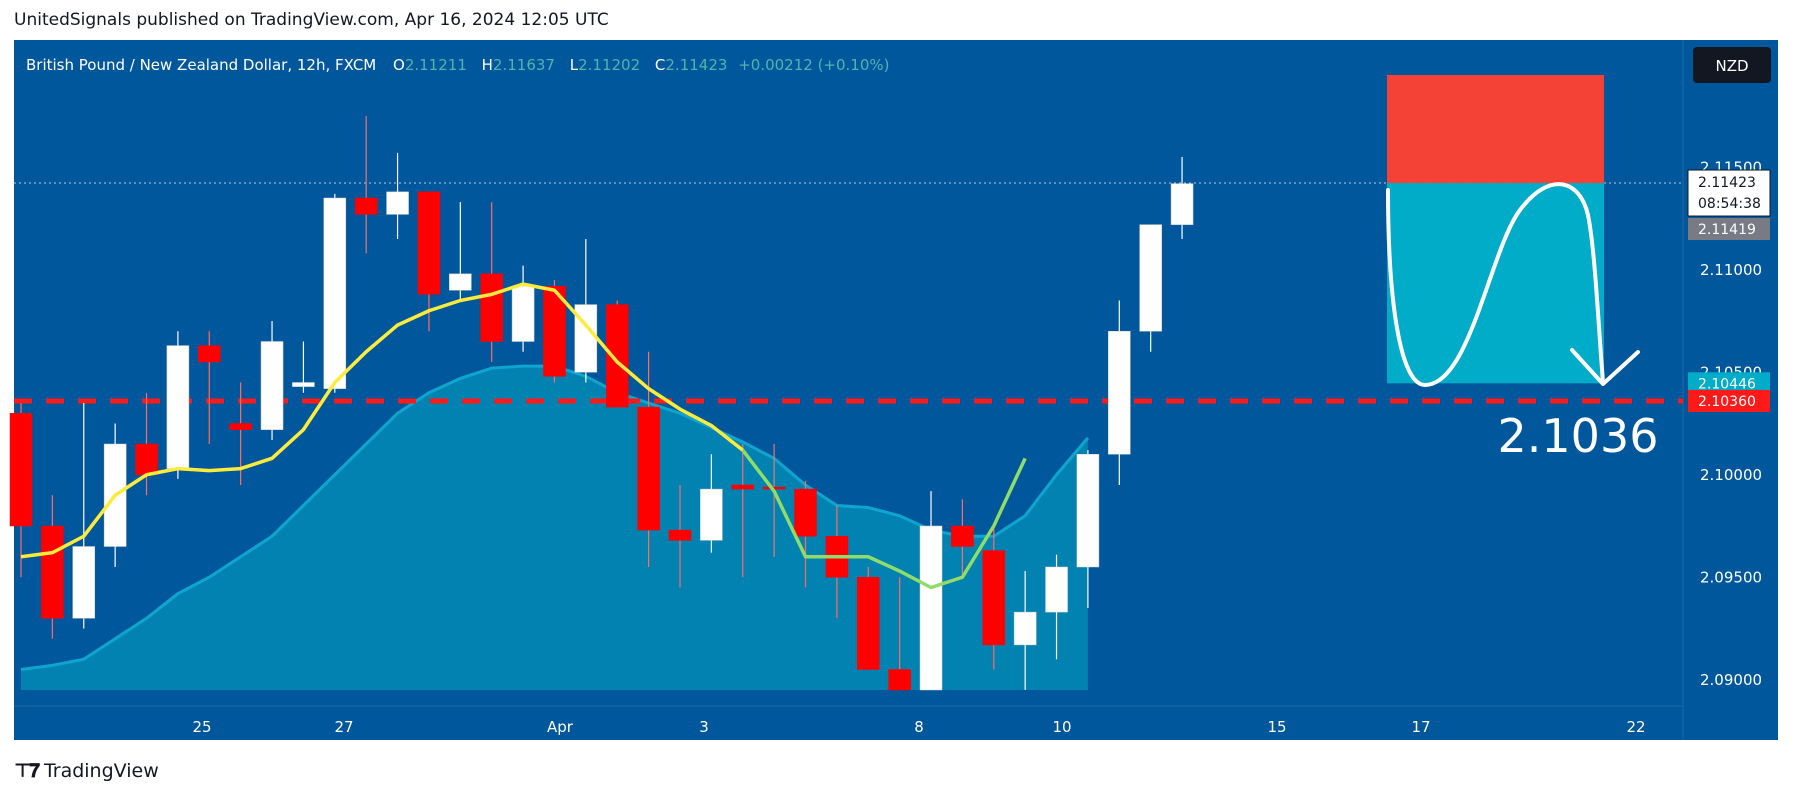  Describe the element at coordinates (560, 727) in the screenshot. I see `time-tick-label: Apr` at that location.